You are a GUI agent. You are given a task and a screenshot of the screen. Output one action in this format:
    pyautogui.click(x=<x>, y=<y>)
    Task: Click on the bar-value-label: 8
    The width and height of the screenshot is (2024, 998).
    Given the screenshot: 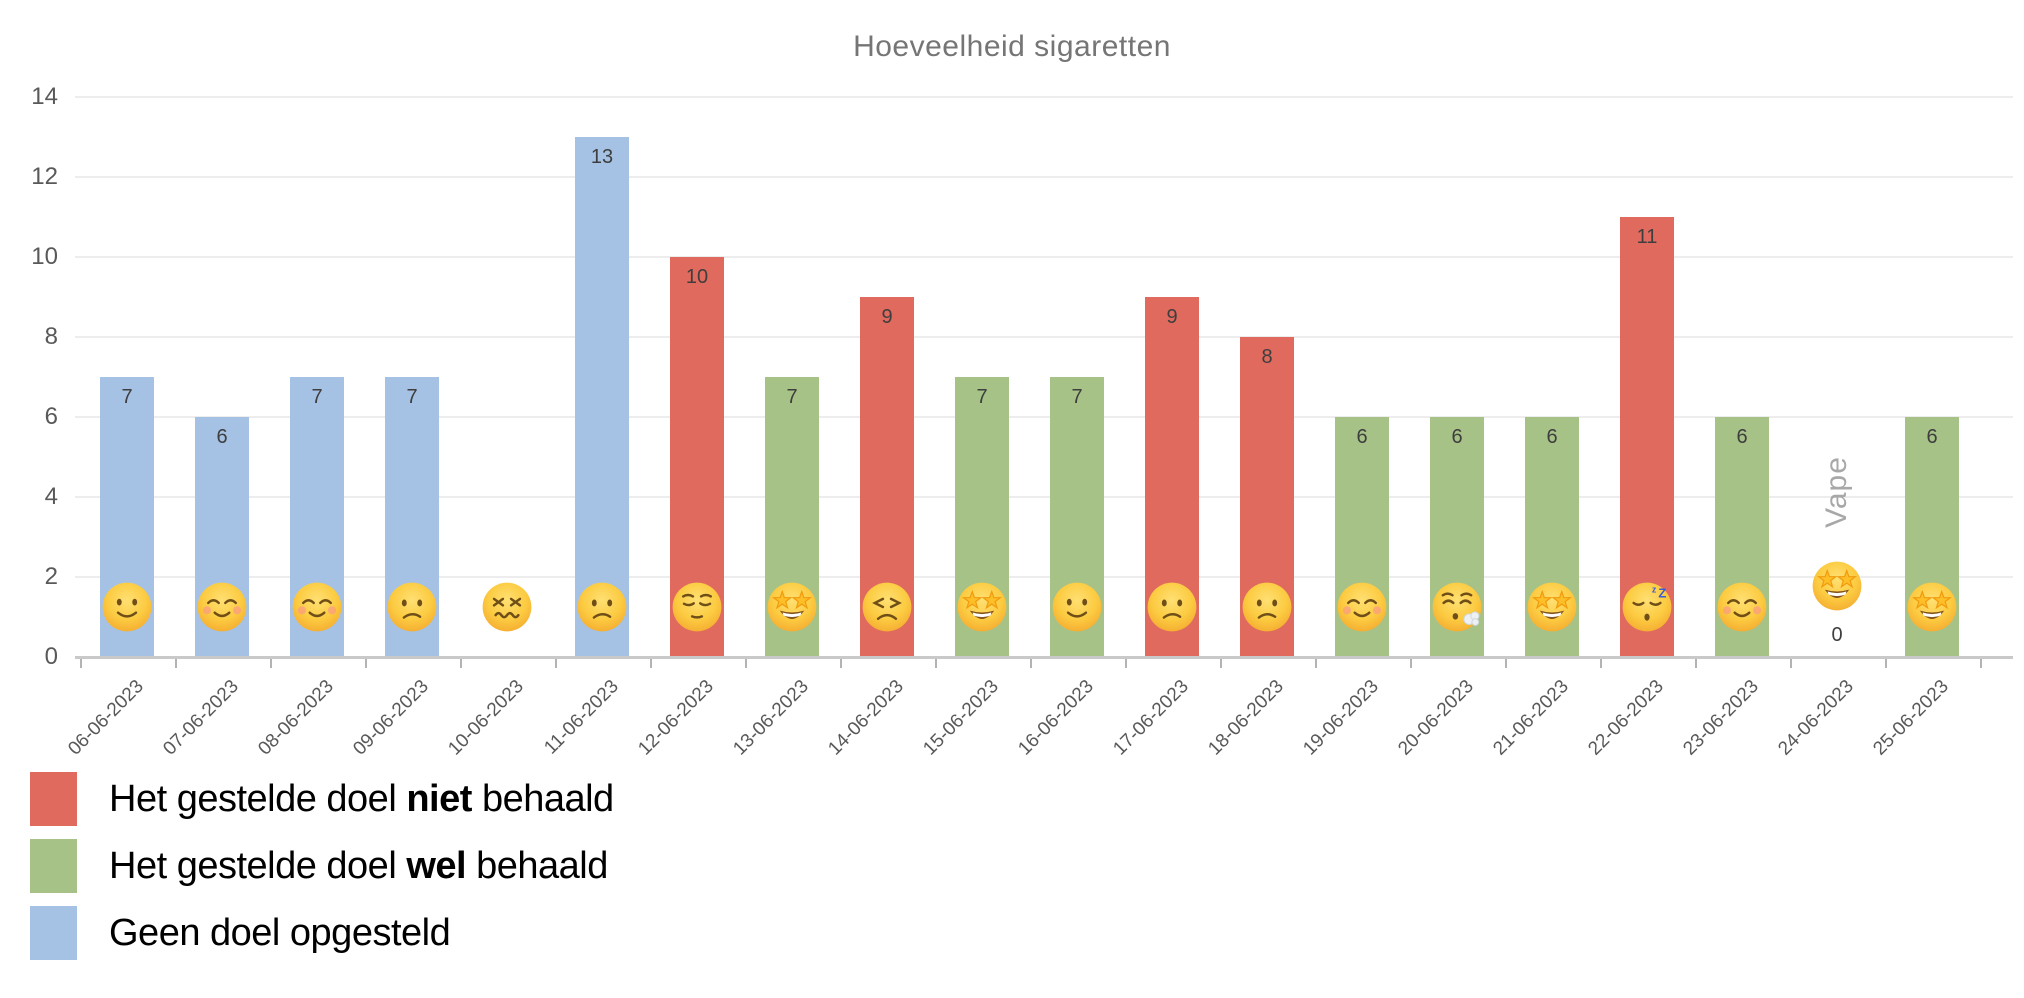 What is the action you would take?
    pyautogui.click(x=1267, y=357)
    